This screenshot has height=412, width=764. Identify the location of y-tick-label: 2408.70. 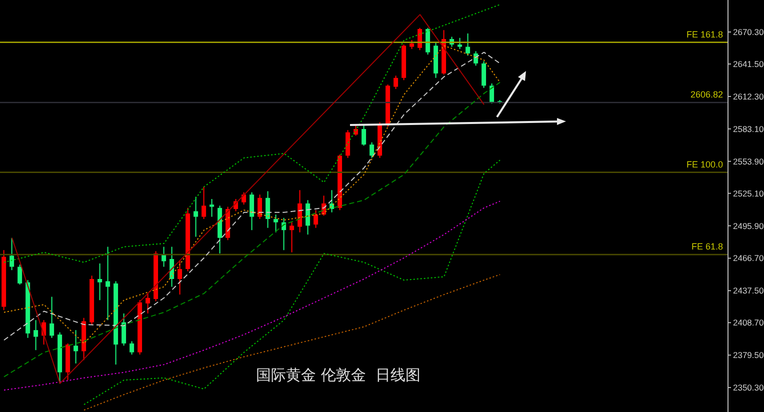
(748, 323).